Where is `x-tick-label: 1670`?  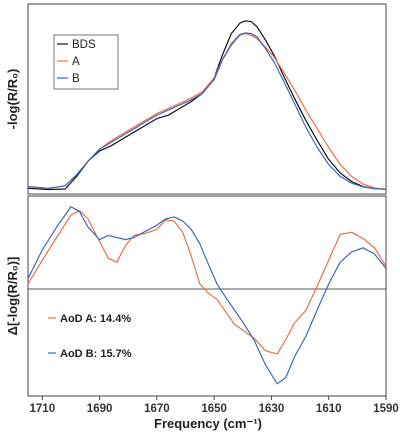
x-tick-label: 1670 is located at coordinates (157, 409).